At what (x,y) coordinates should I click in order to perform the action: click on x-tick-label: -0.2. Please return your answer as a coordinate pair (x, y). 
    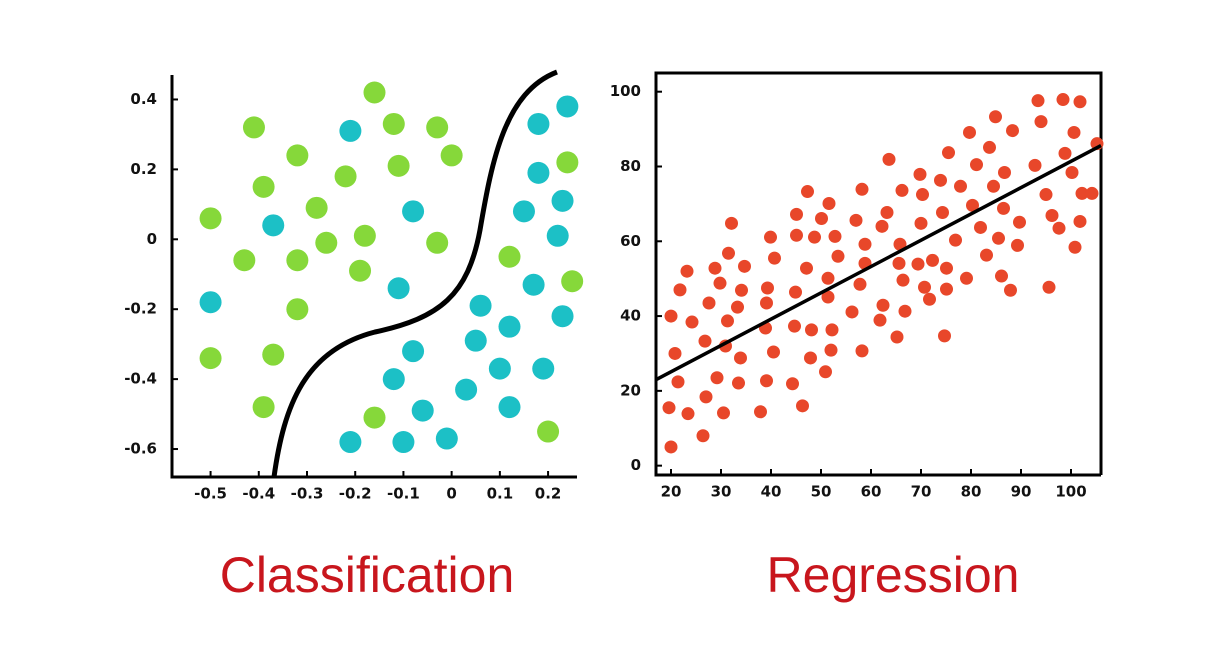
    Looking at the image, I should click on (355, 494).